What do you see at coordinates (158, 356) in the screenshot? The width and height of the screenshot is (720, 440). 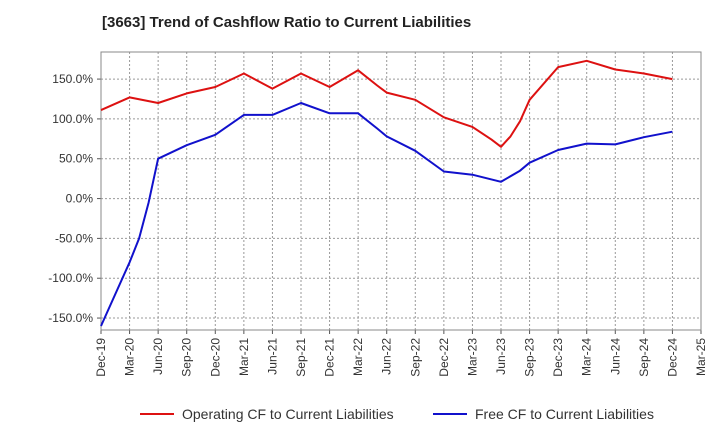 I see `x-tick-label: Jun-20` at bounding box center [158, 356].